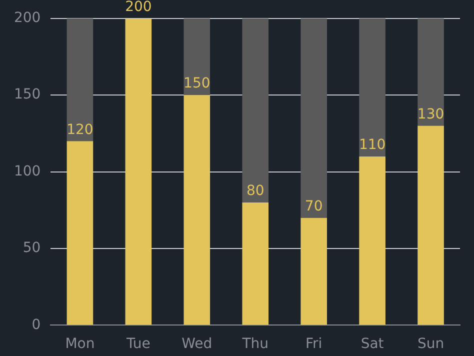  I want to click on data-label: 80, so click(255, 191).